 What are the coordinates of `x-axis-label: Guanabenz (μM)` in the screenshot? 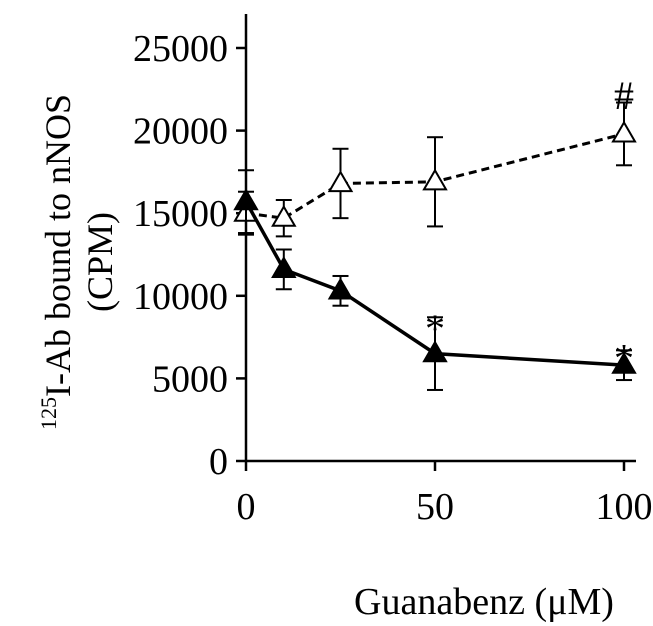 It's located at (484, 602).